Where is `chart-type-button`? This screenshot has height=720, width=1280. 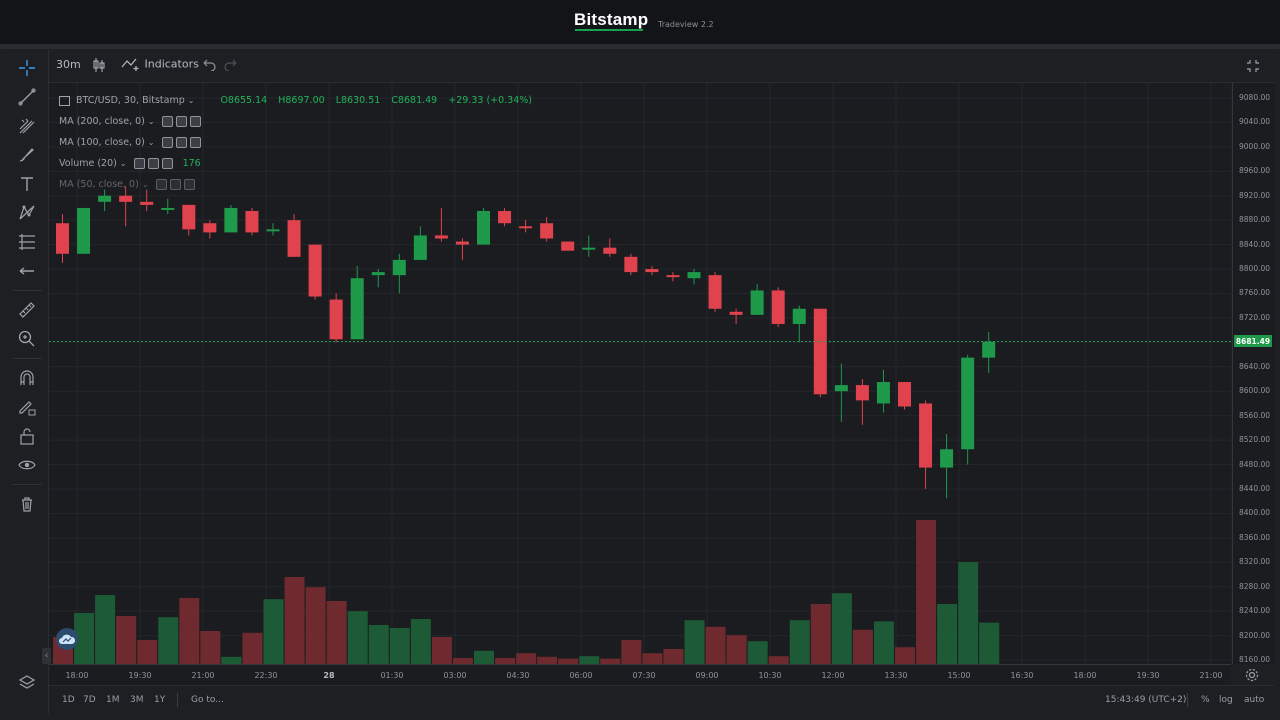 chart-type-button is located at coordinates (99, 66).